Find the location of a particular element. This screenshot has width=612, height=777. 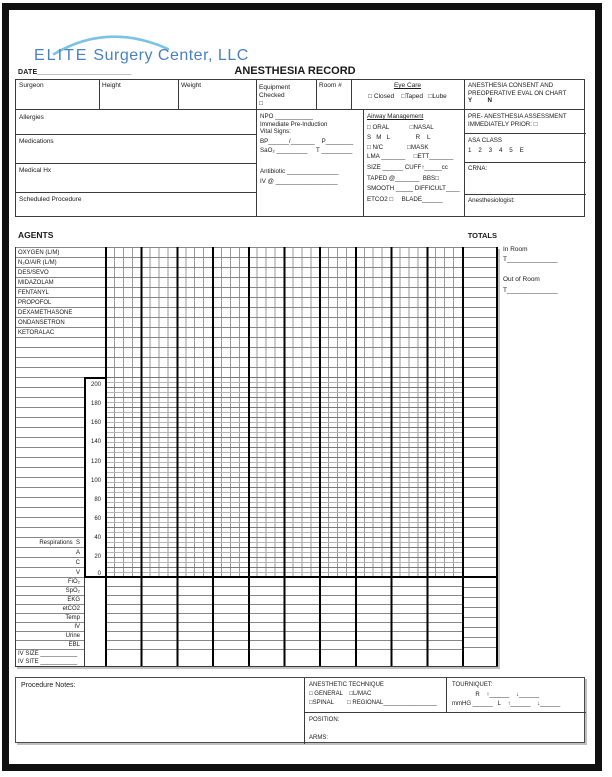

date-field: DATE_______________________ is located at coordinates (75, 72).